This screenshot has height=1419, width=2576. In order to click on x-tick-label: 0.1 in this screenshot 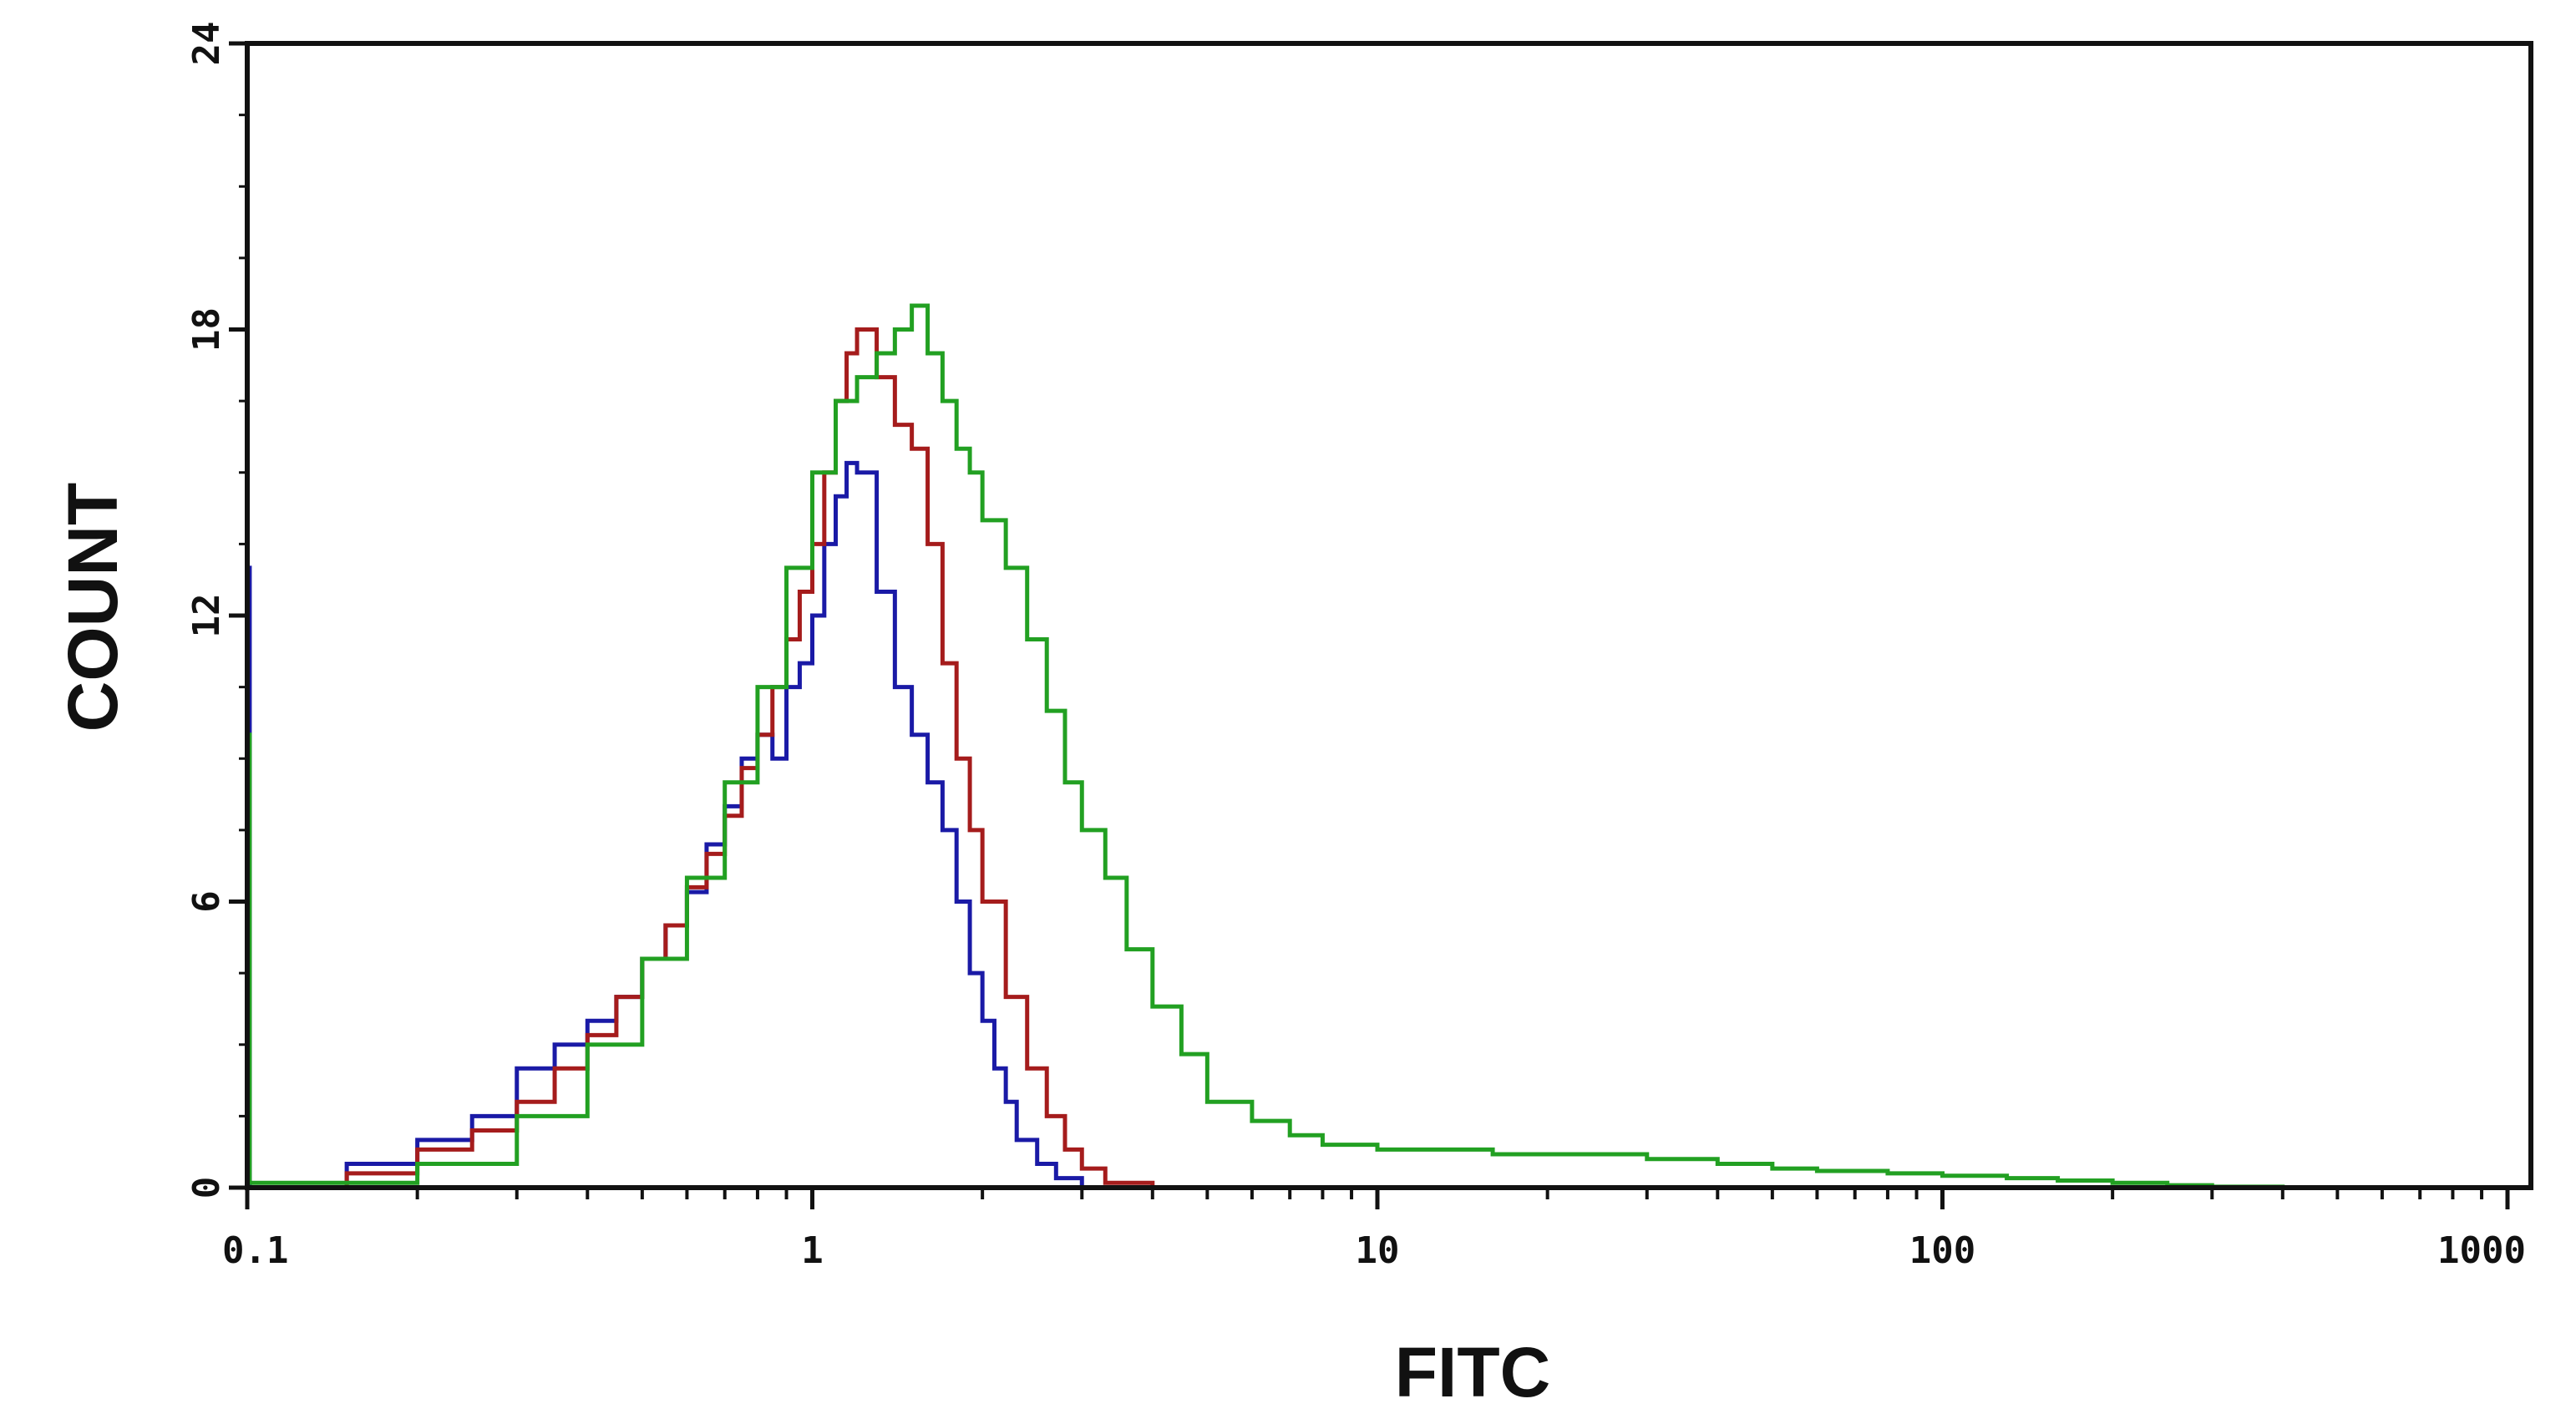, I will do `click(255, 1250)`.